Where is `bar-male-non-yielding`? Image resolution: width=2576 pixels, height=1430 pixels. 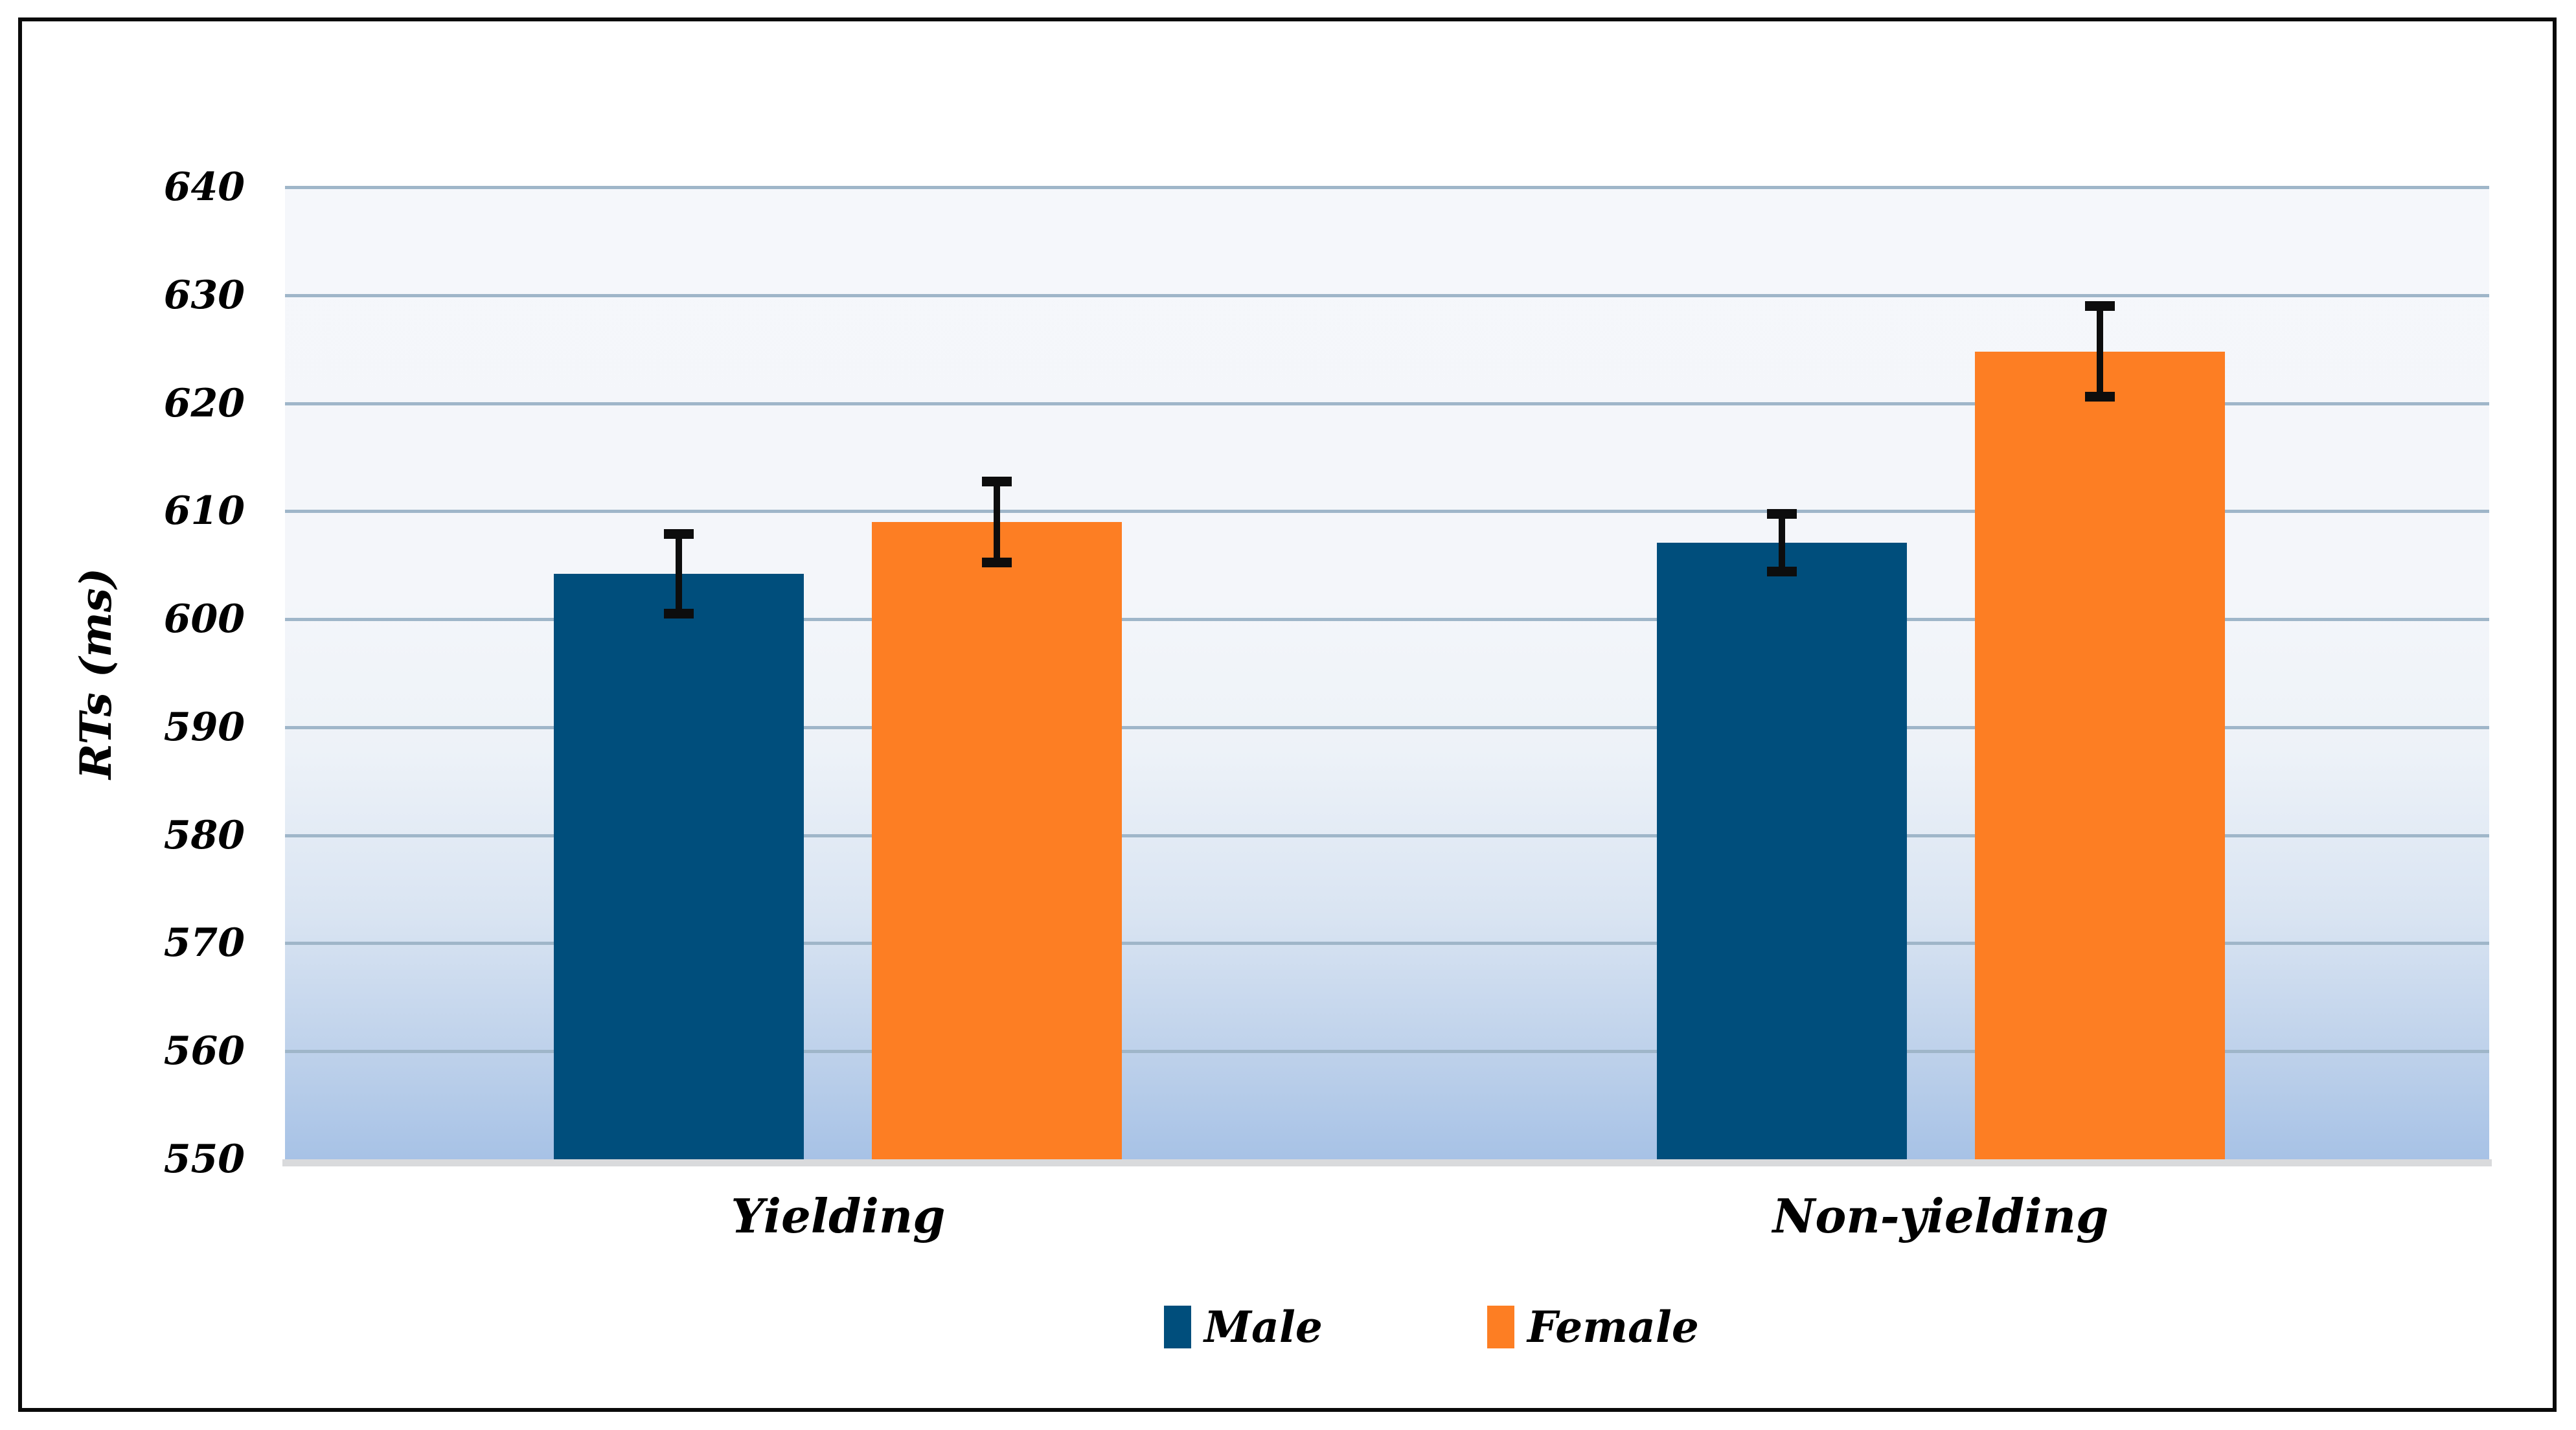 bar-male-non-yielding is located at coordinates (1781, 850).